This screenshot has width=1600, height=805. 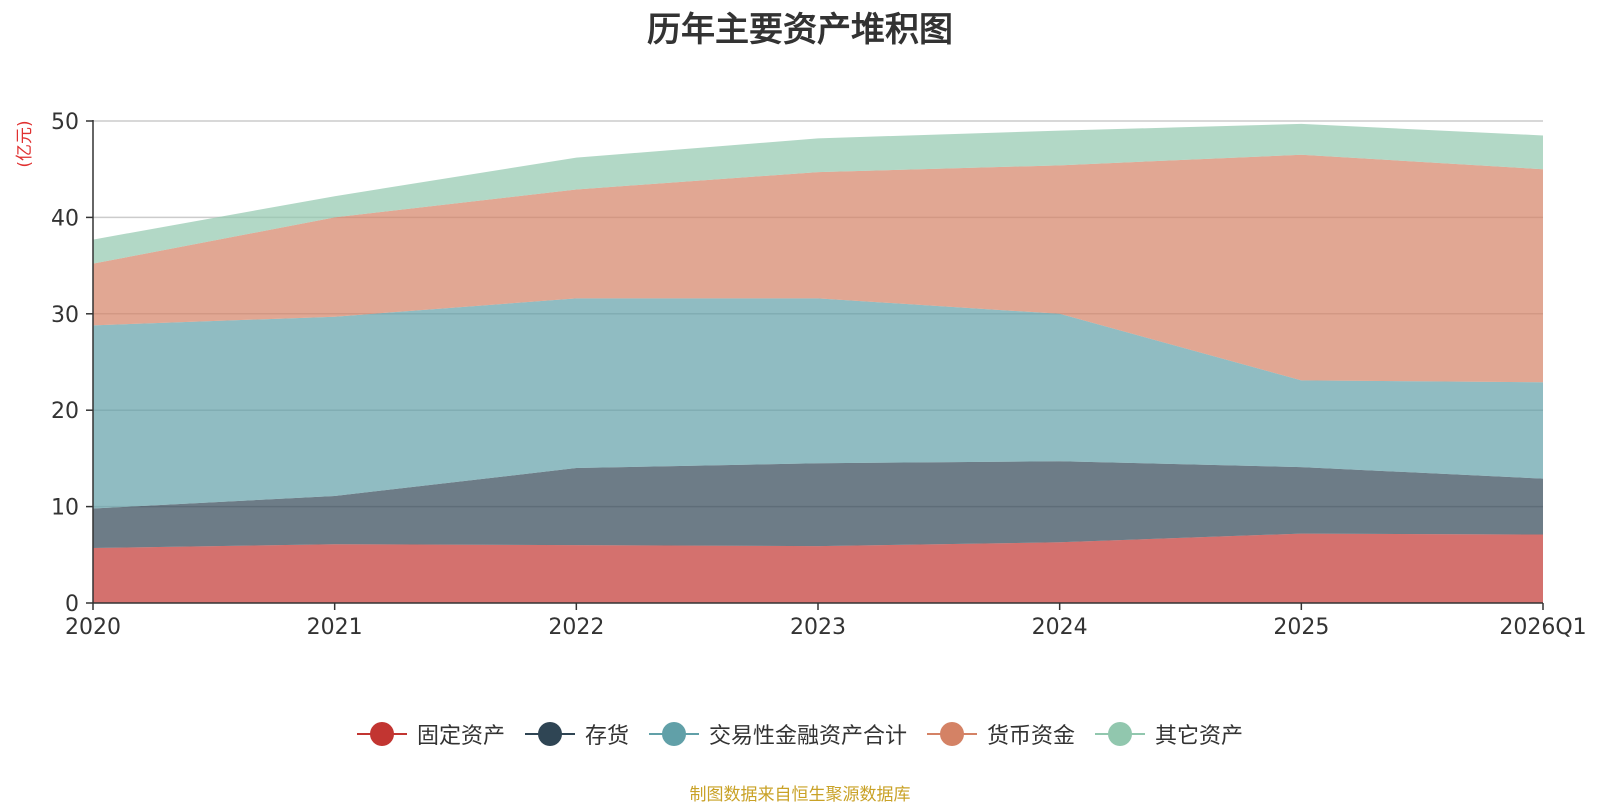 I want to click on y-tick-label: 20, so click(x=65, y=411).